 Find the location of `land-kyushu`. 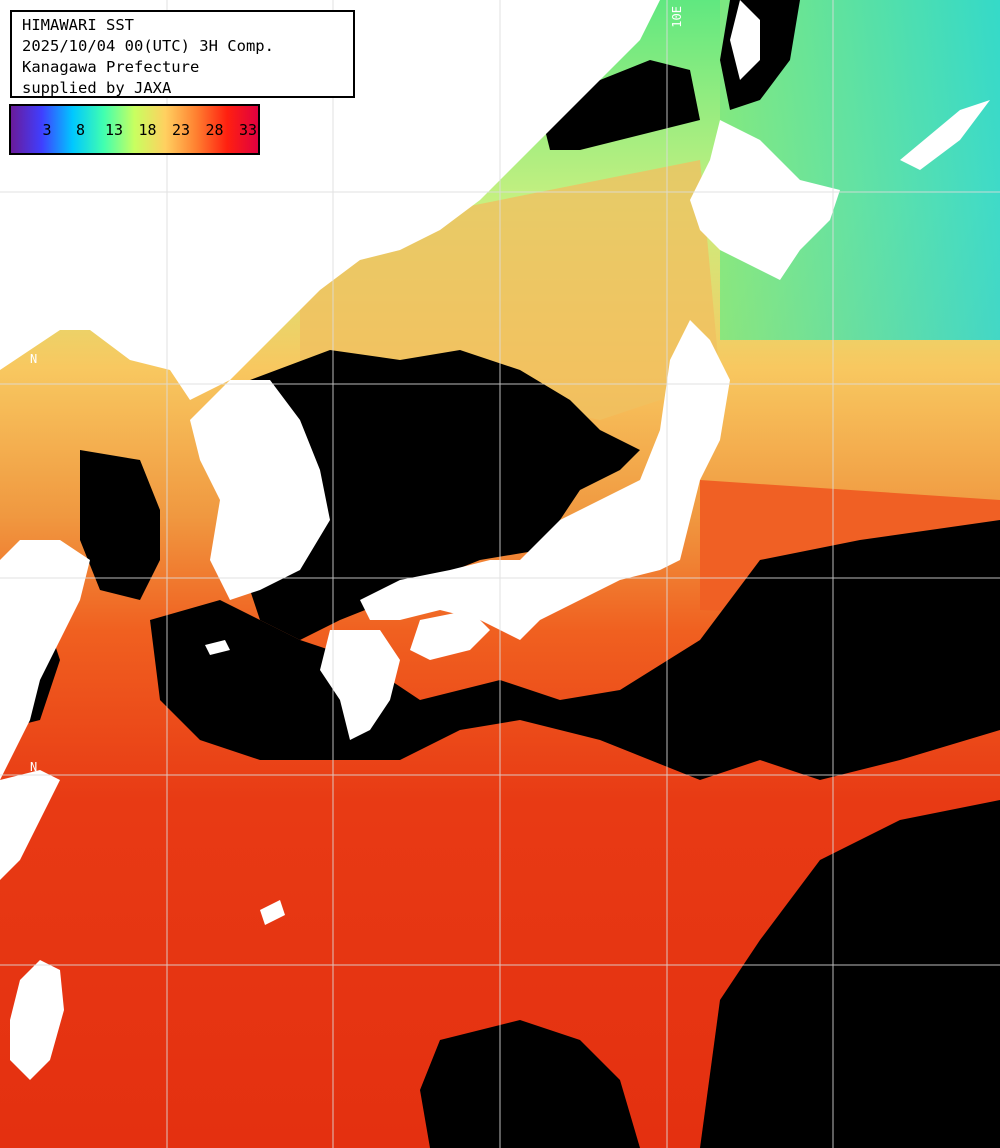

land-kyushu is located at coordinates (360, 685).